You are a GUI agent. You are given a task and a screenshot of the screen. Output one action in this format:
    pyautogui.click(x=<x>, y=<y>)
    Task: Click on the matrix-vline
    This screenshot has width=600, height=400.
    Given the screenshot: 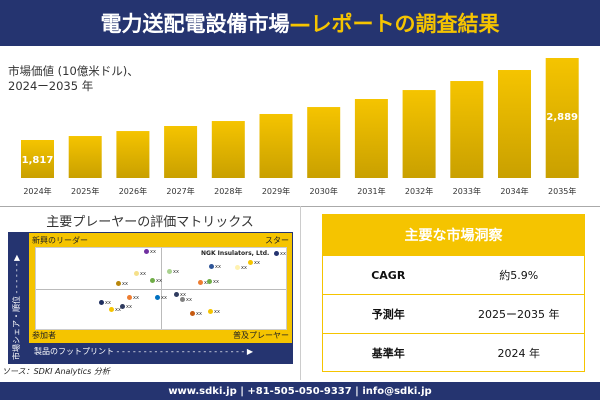 What is the action you would take?
    pyautogui.click(x=161, y=288)
    